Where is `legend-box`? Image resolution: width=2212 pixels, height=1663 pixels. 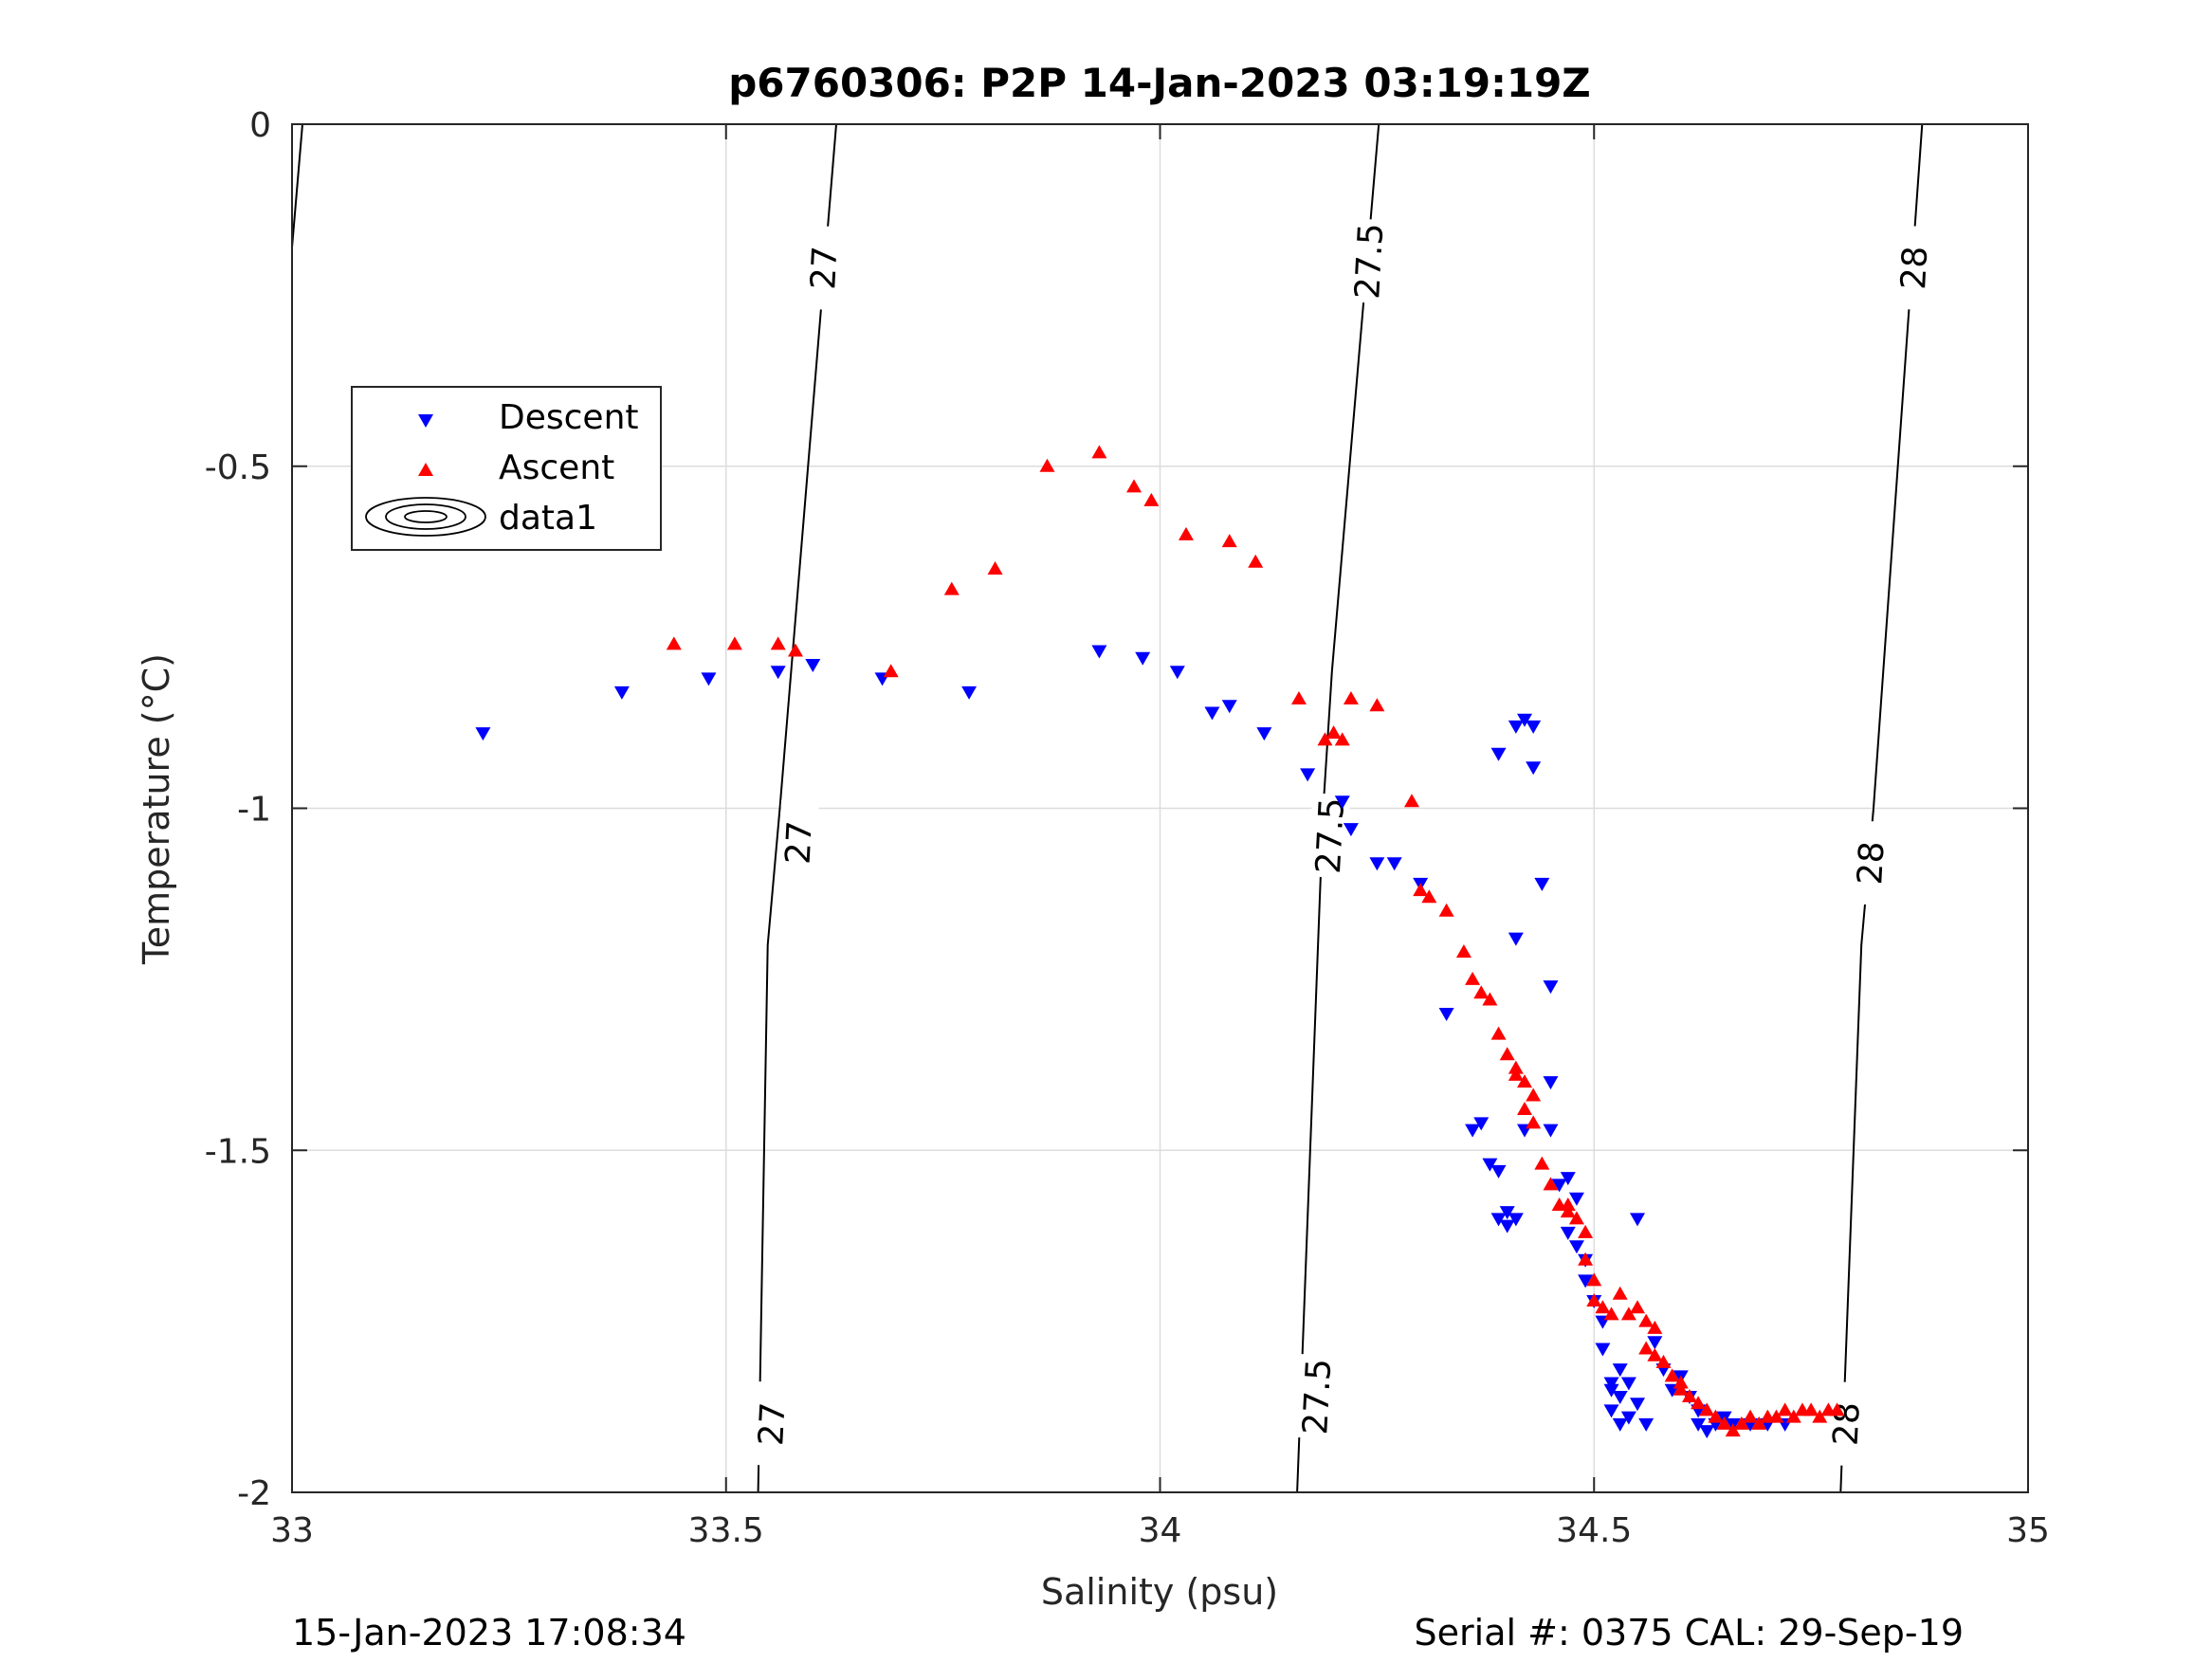 legend-box is located at coordinates (506, 468).